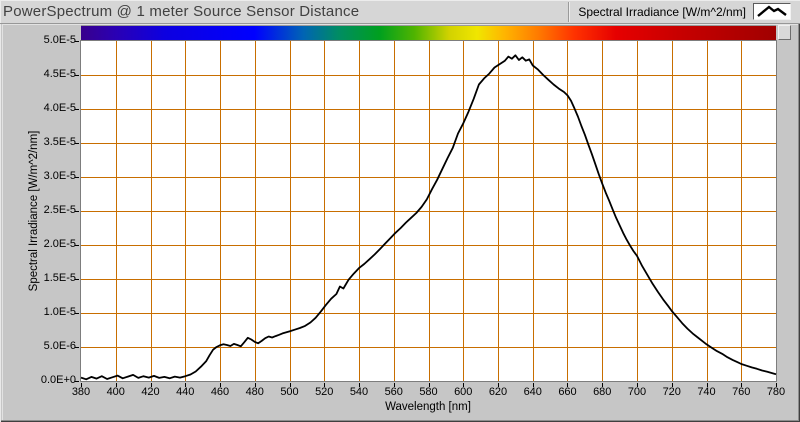  I want to click on x-tick-label: 440, so click(185, 392).